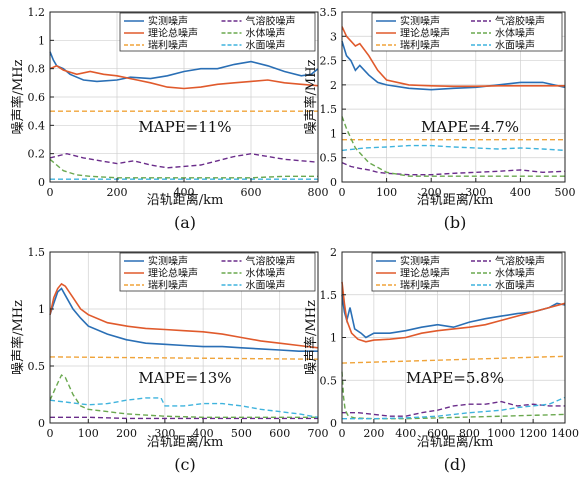 The image size is (581, 482). Describe the element at coordinates (37, 154) in the screenshot. I see `y-tick-label: 0.2` at that location.